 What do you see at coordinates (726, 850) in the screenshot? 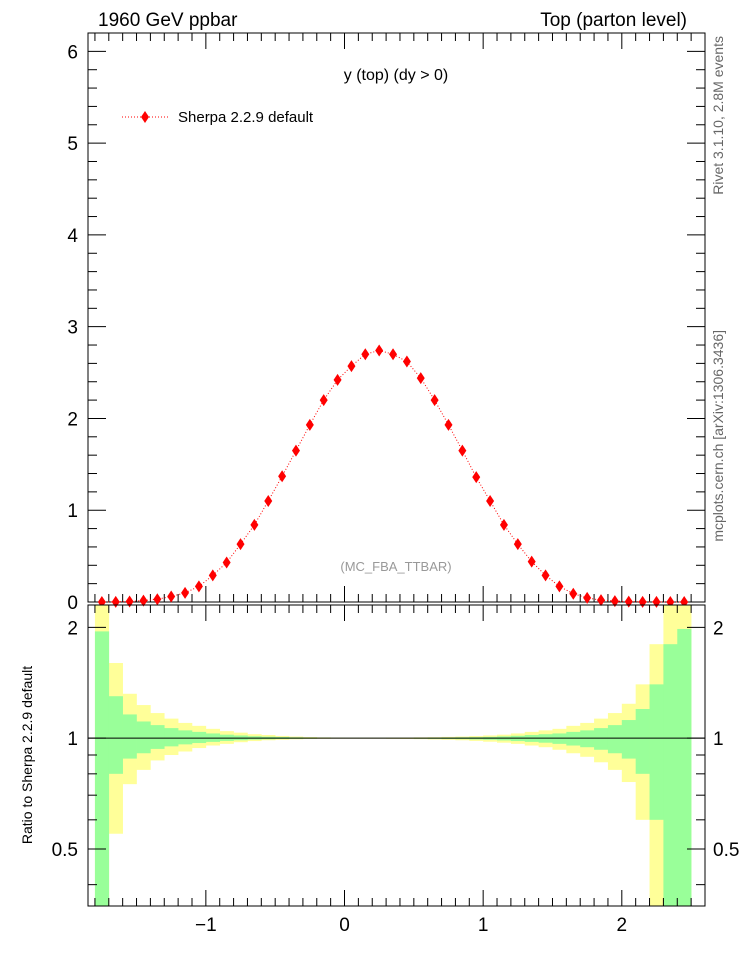
I see `ratio-y-tick-label-right: 0.5` at bounding box center [726, 850].